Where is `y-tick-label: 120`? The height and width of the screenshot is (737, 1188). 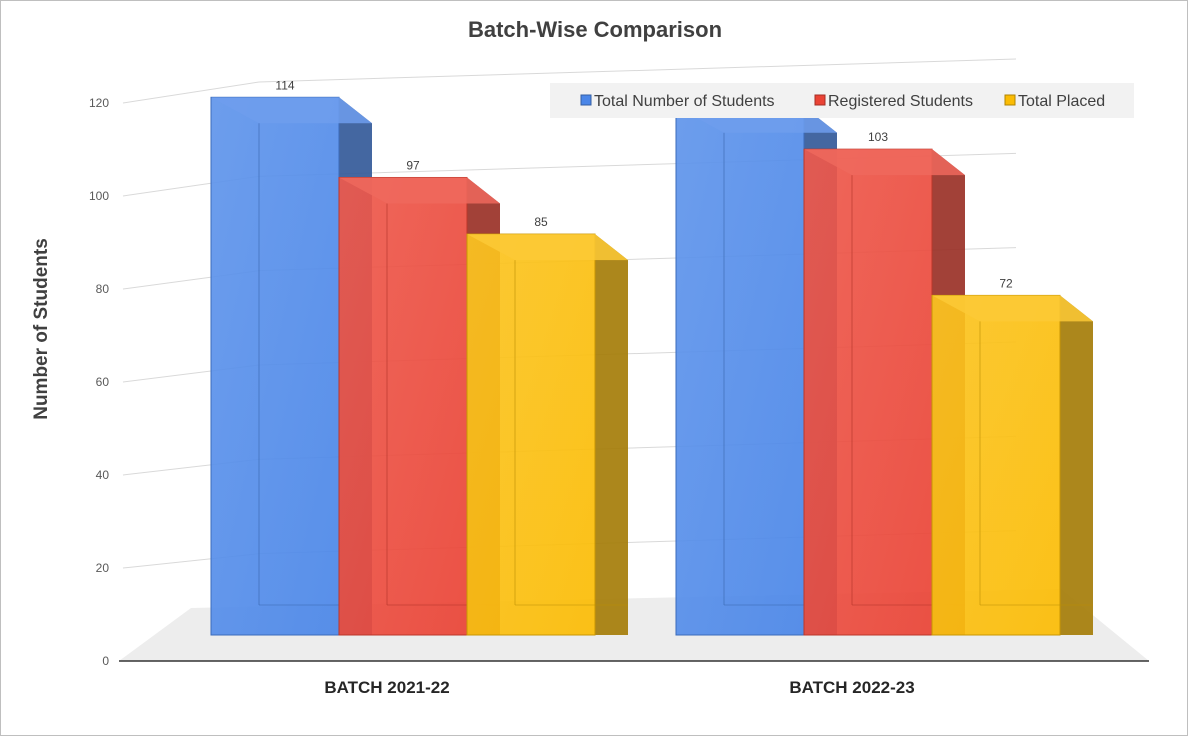
y-tick-label: 120 is located at coordinates (99, 103).